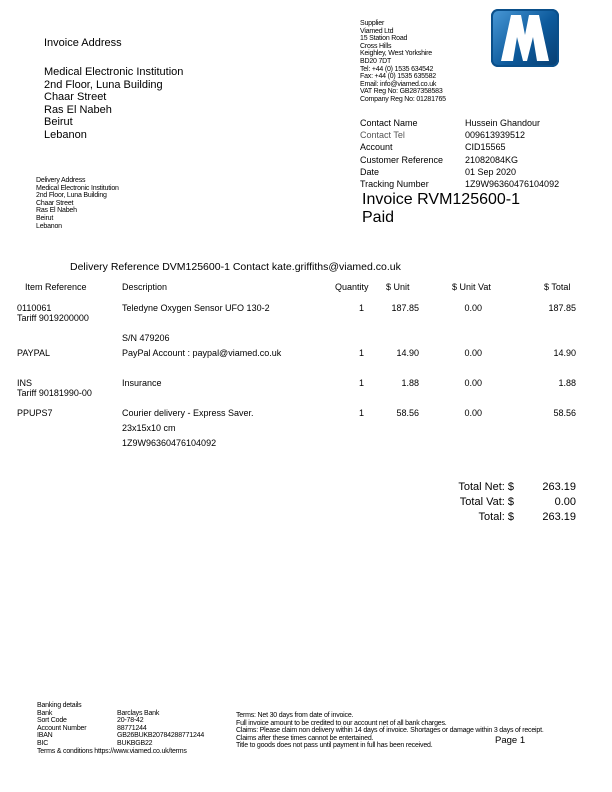 The height and width of the screenshot is (792, 612). Describe the element at coordinates (25, 383) in the screenshot. I see `item-reference: INS` at that location.